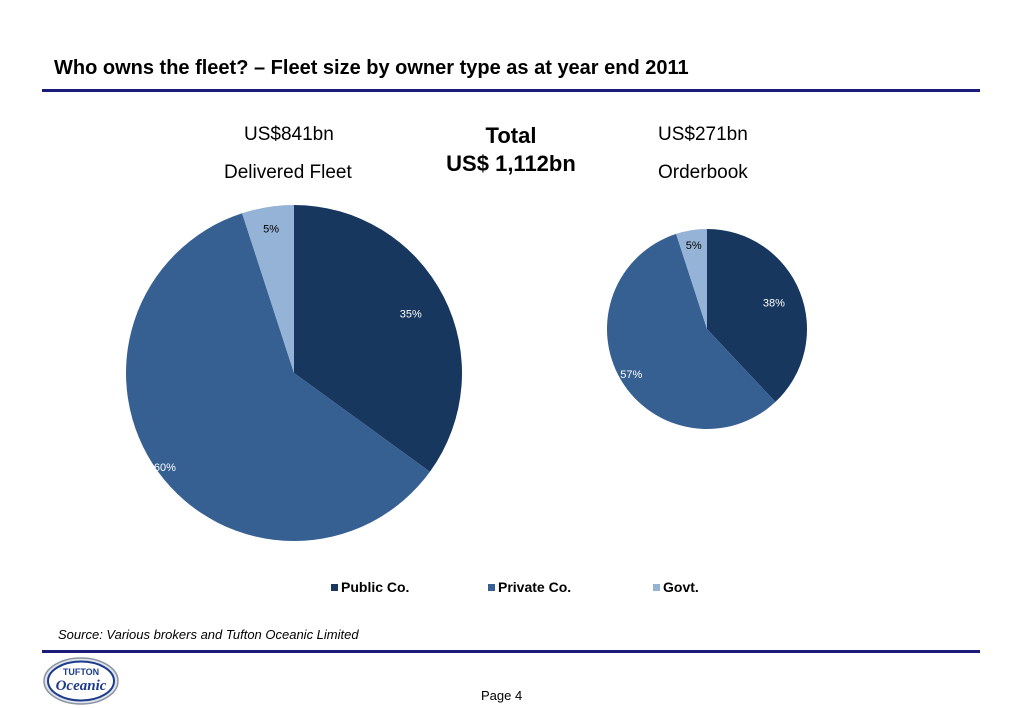 The height and width of the screenshot is (708, 1023). What do you see at coordinates (681, 587) in the screenshot?
I see `legend-label-govt: Govt.` at bounding box center [681, 587].